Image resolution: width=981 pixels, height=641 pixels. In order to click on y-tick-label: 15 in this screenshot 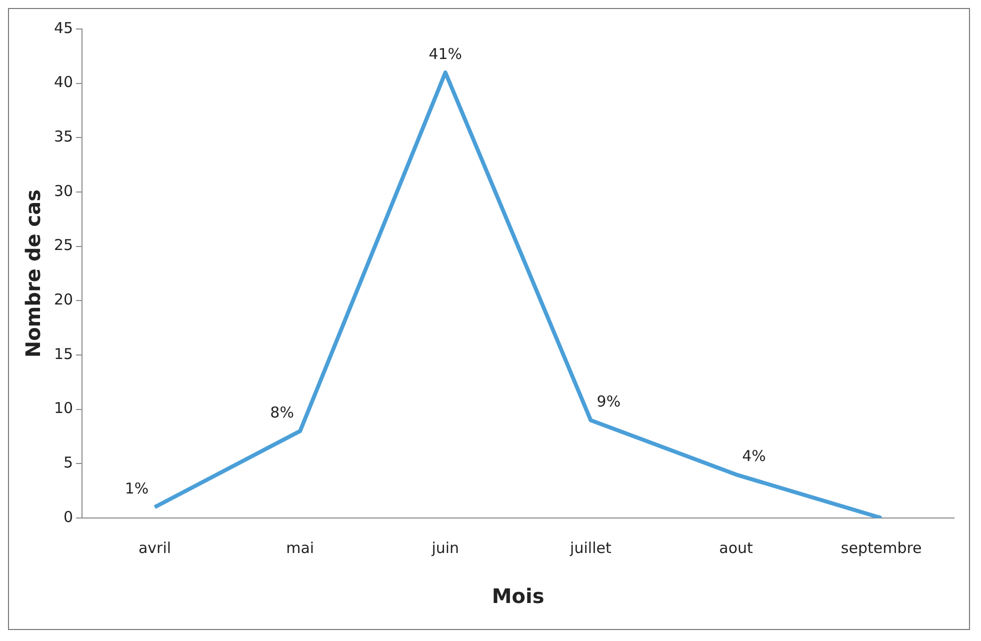, I will do `click(64, 353)`.